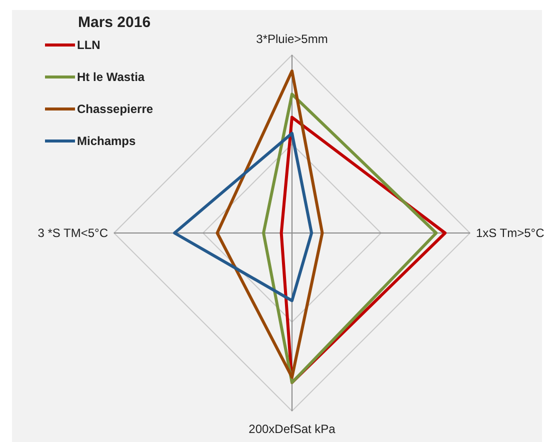 The image size is (551, 442). Describe the element at coordinates (292, 39) in the screenshot. I see `spoke-label: 3*Pluie>5mm` at that location.